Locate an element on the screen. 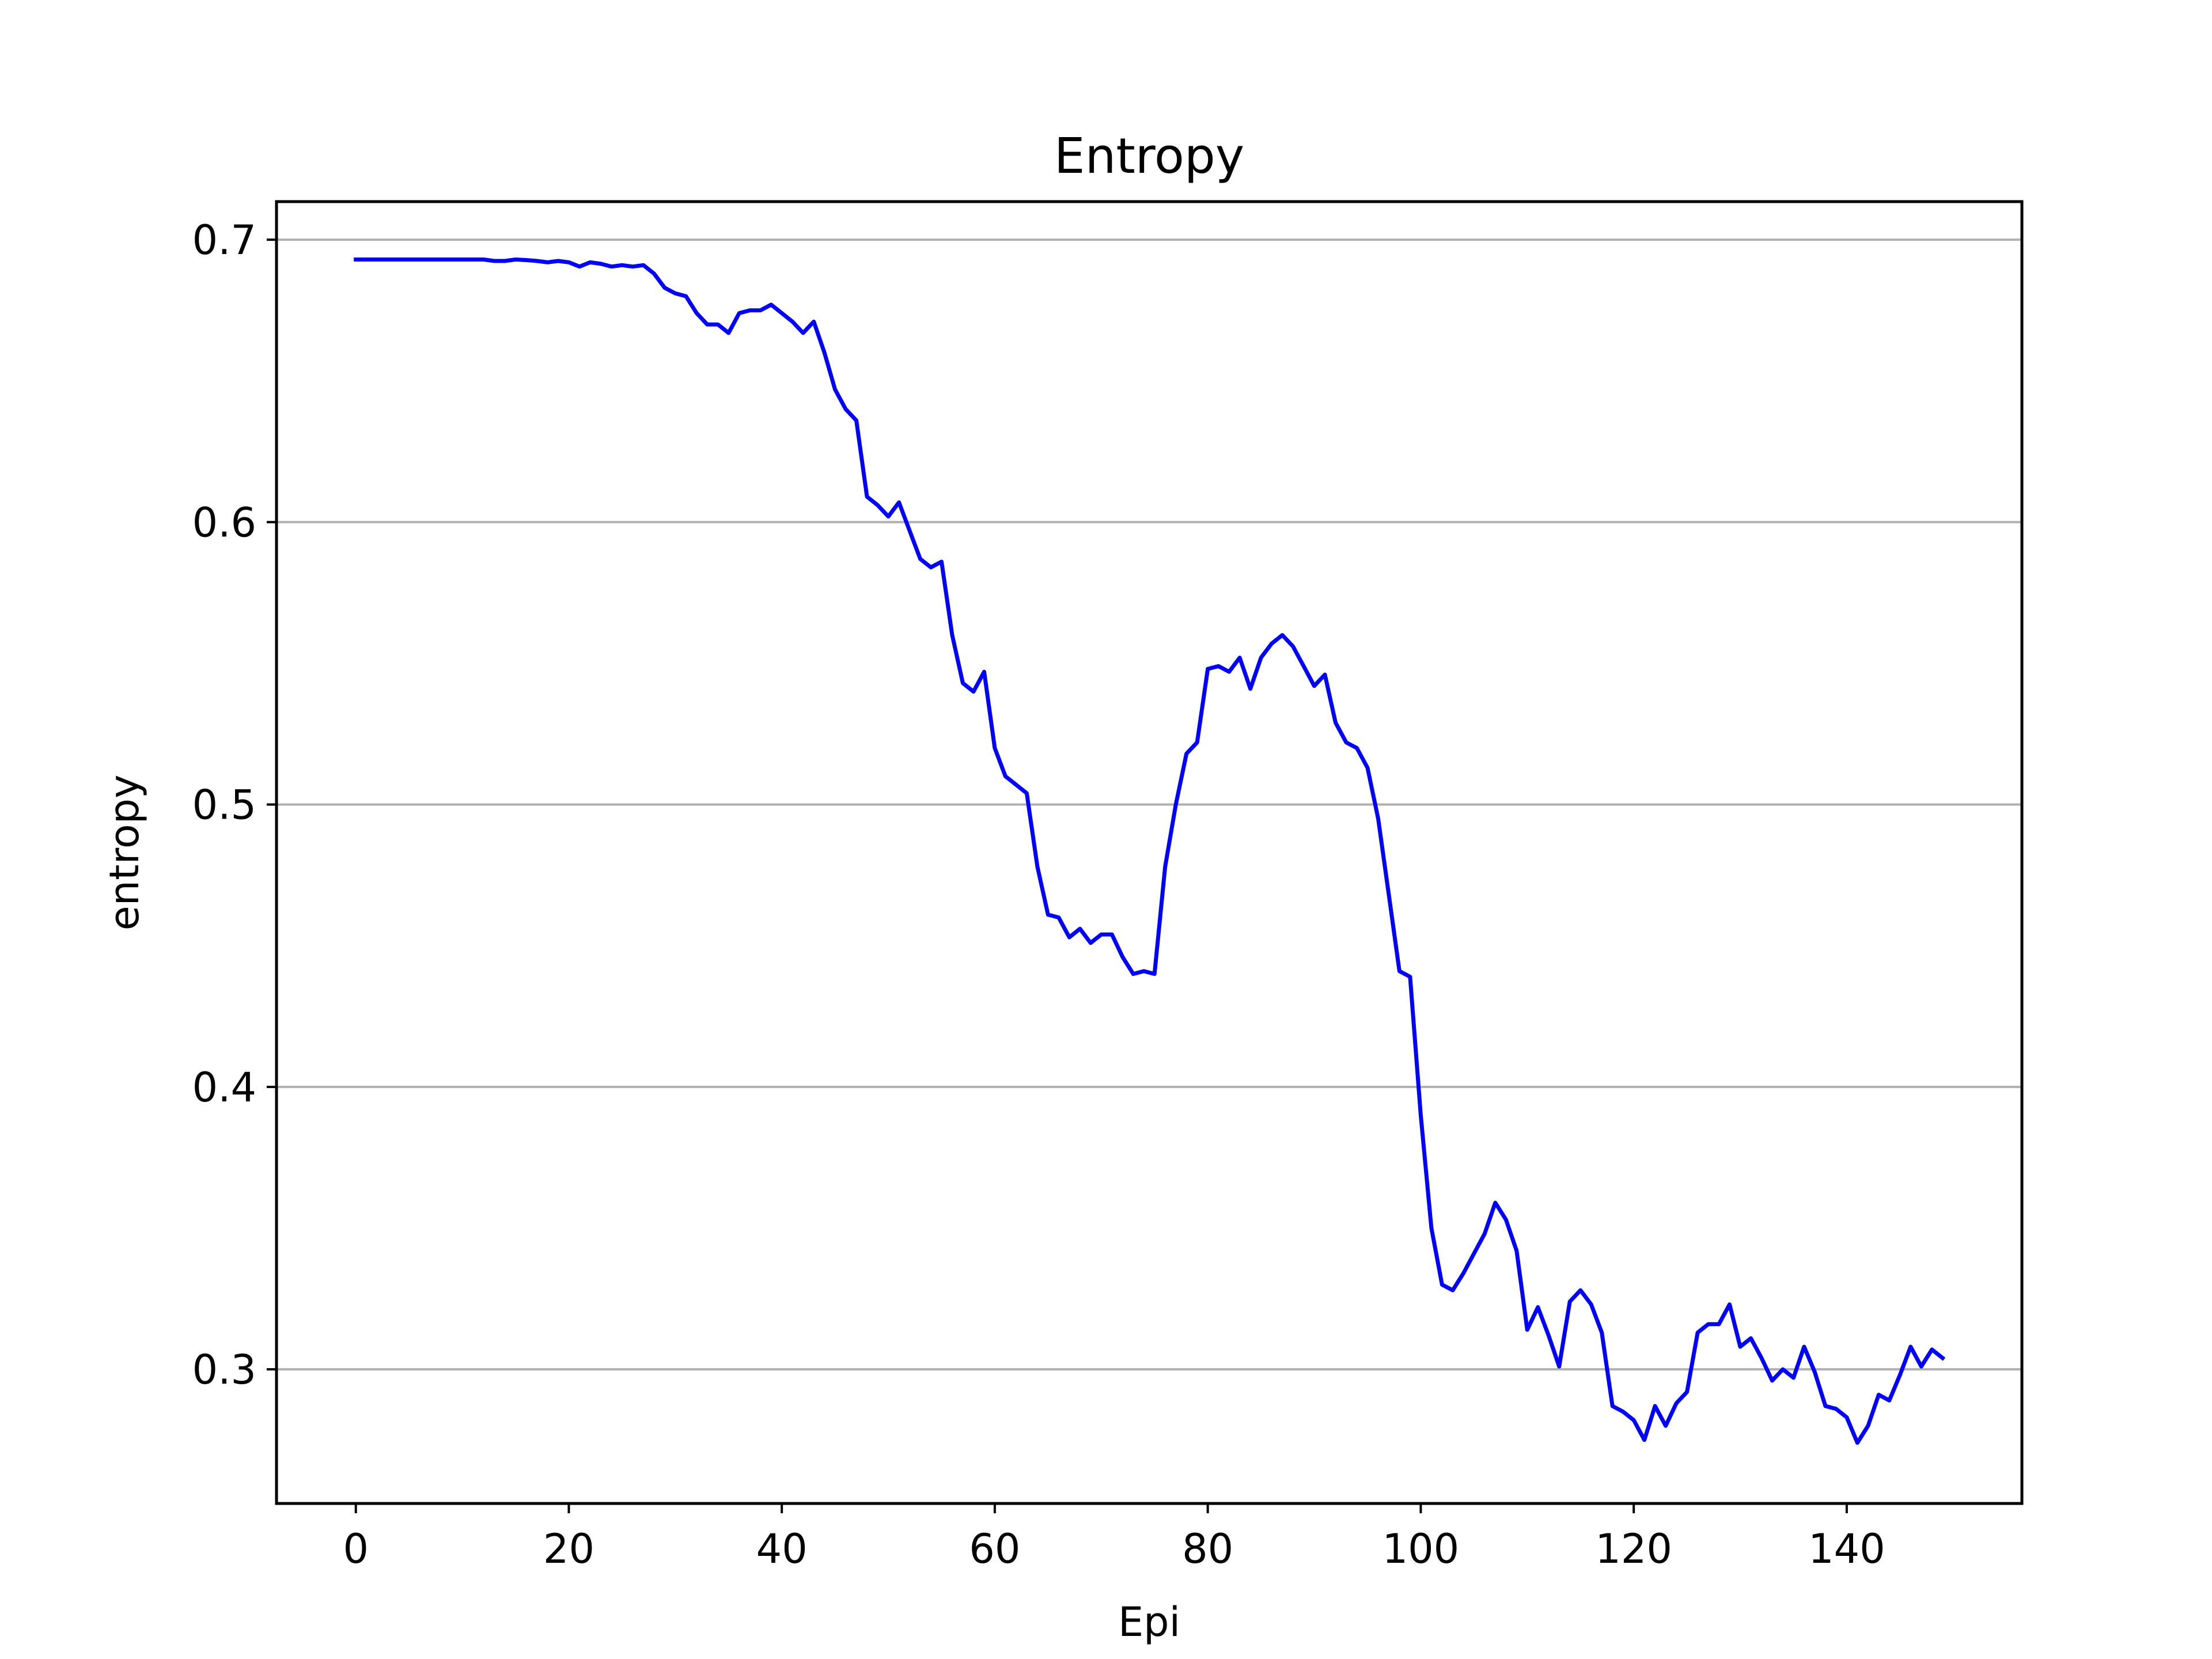 Image resolution: width=2212 pixels, height=1659 pixels. x-tick-label: 80 is located at coordinates (1207, 1549).